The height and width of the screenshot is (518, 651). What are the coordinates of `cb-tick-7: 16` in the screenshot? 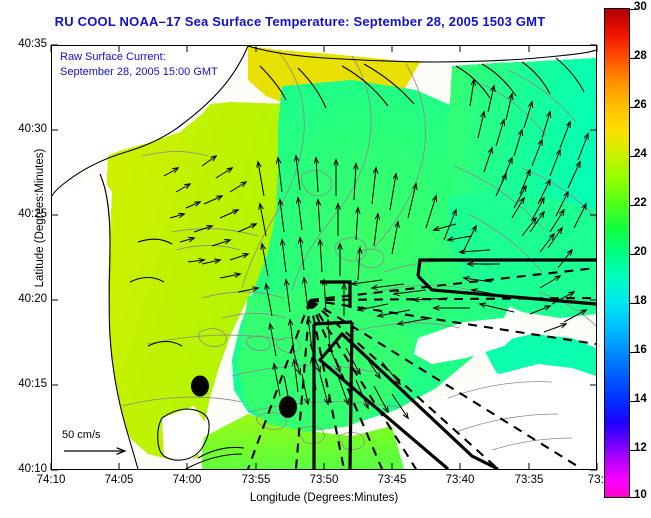 It's located at (640, 350).